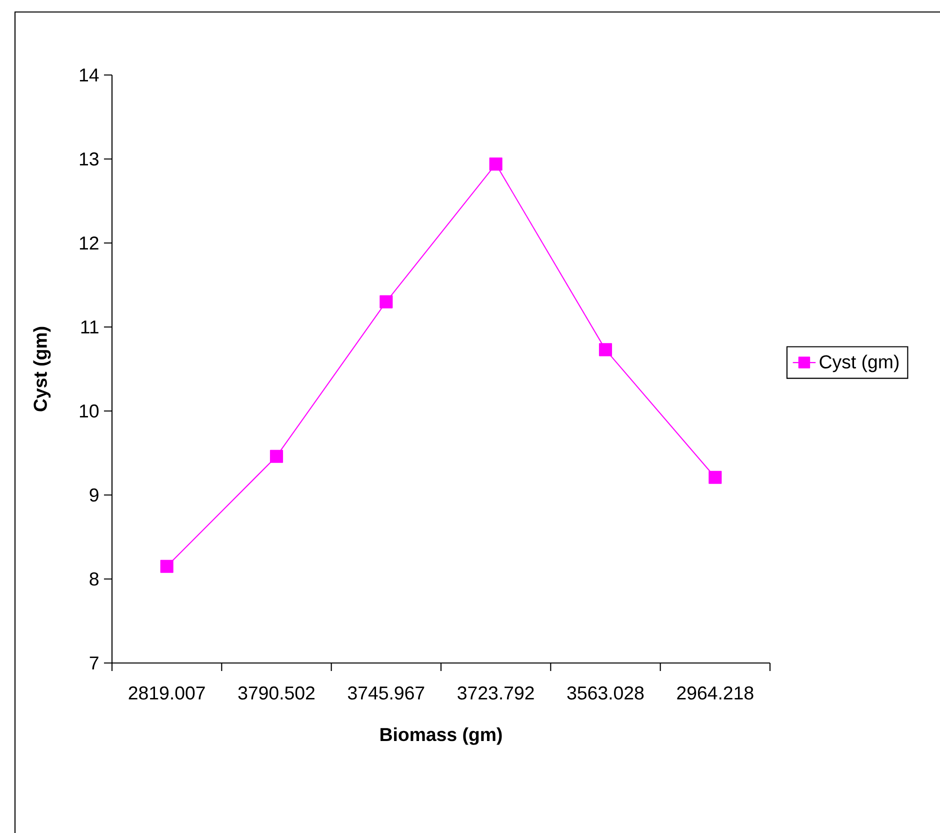 The height and width of the screenshot is (833, 940). I want to click on x-tick-label: 3723.792, so click(496, 693).